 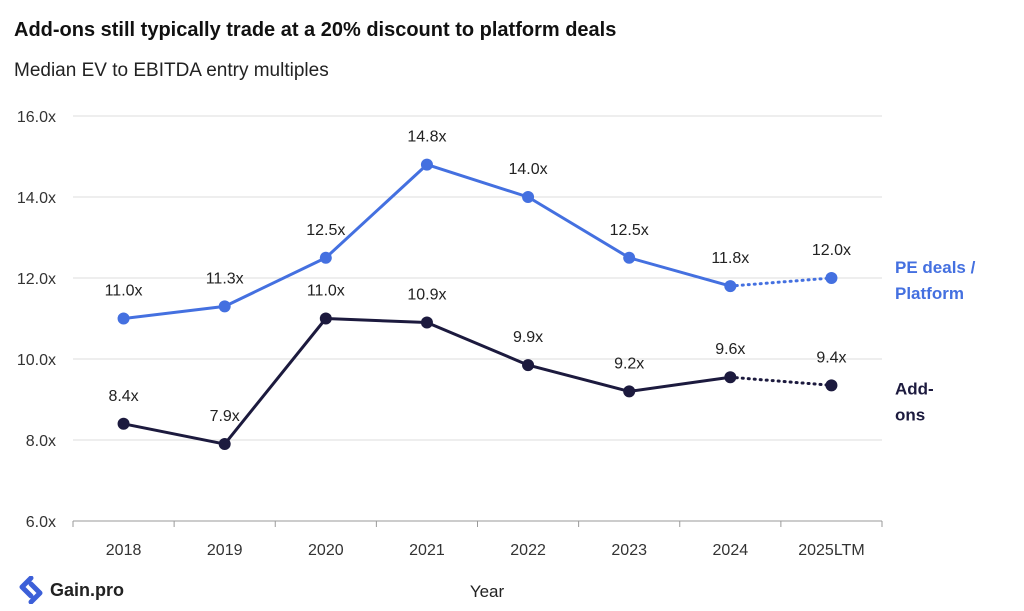 What do you see at coordinates (935, 267) in the screenshot?
I see `series-name-label: PE deals /` at bounding box center [935, 267].